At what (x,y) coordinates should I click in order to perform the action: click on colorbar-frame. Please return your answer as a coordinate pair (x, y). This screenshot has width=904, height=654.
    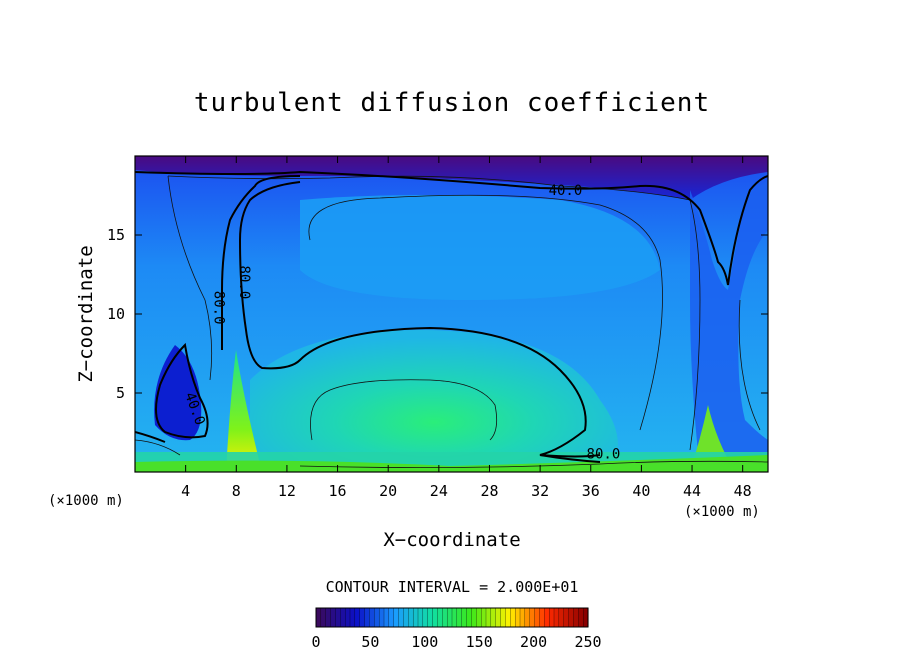
    Looking at the image, I should click on (452, 617).